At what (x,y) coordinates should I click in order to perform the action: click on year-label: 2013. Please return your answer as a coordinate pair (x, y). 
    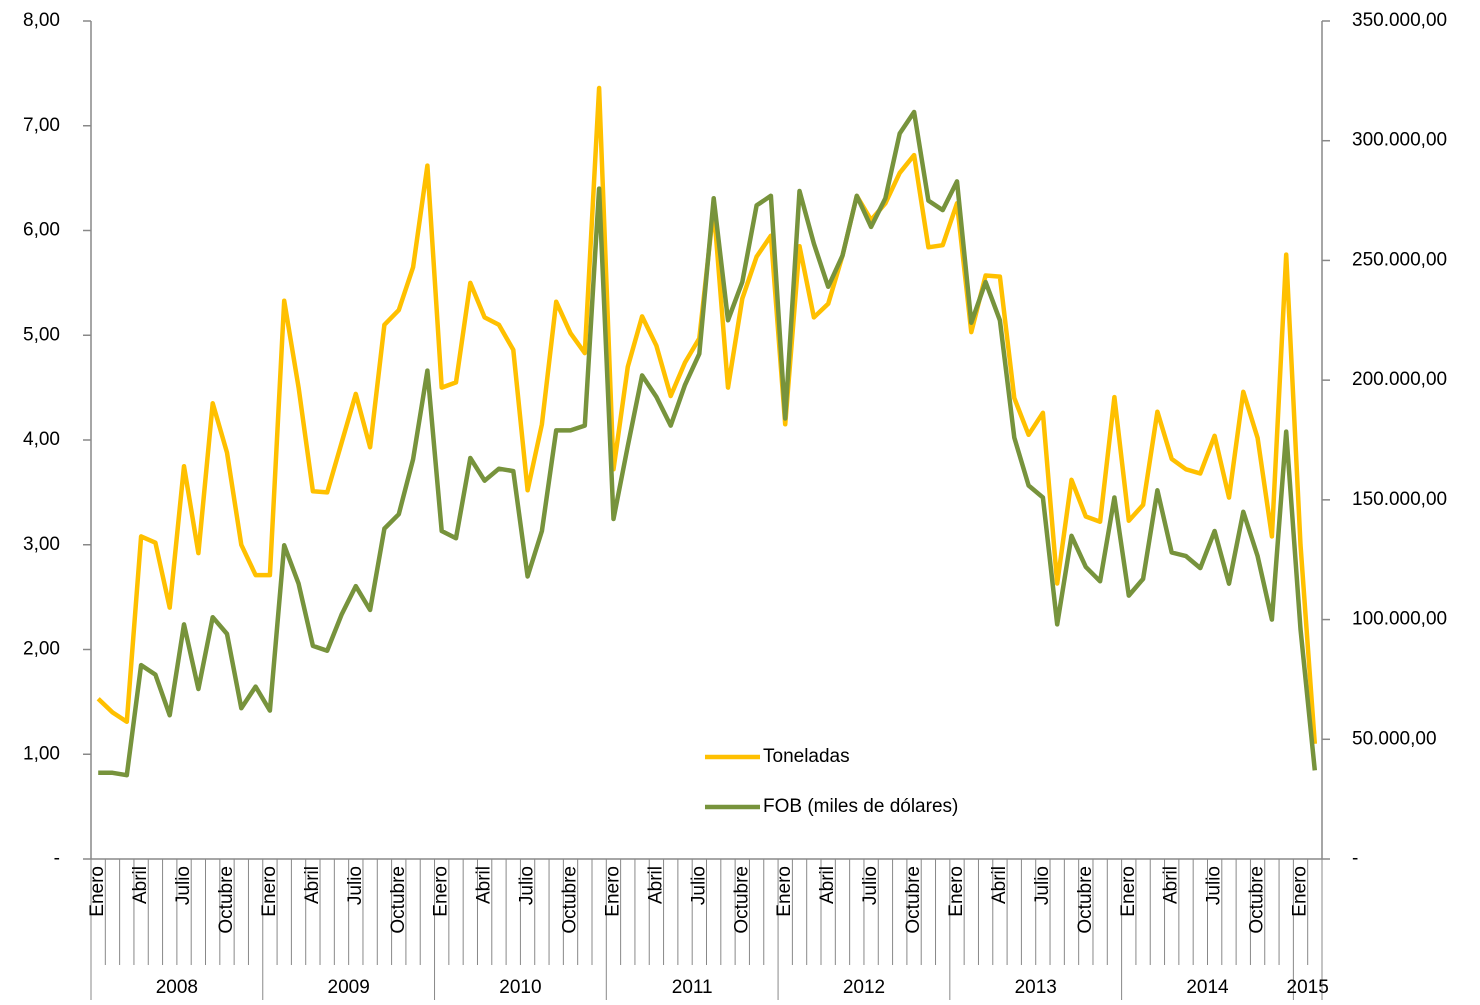
    Looking at the image, I should click on (1036, 987).